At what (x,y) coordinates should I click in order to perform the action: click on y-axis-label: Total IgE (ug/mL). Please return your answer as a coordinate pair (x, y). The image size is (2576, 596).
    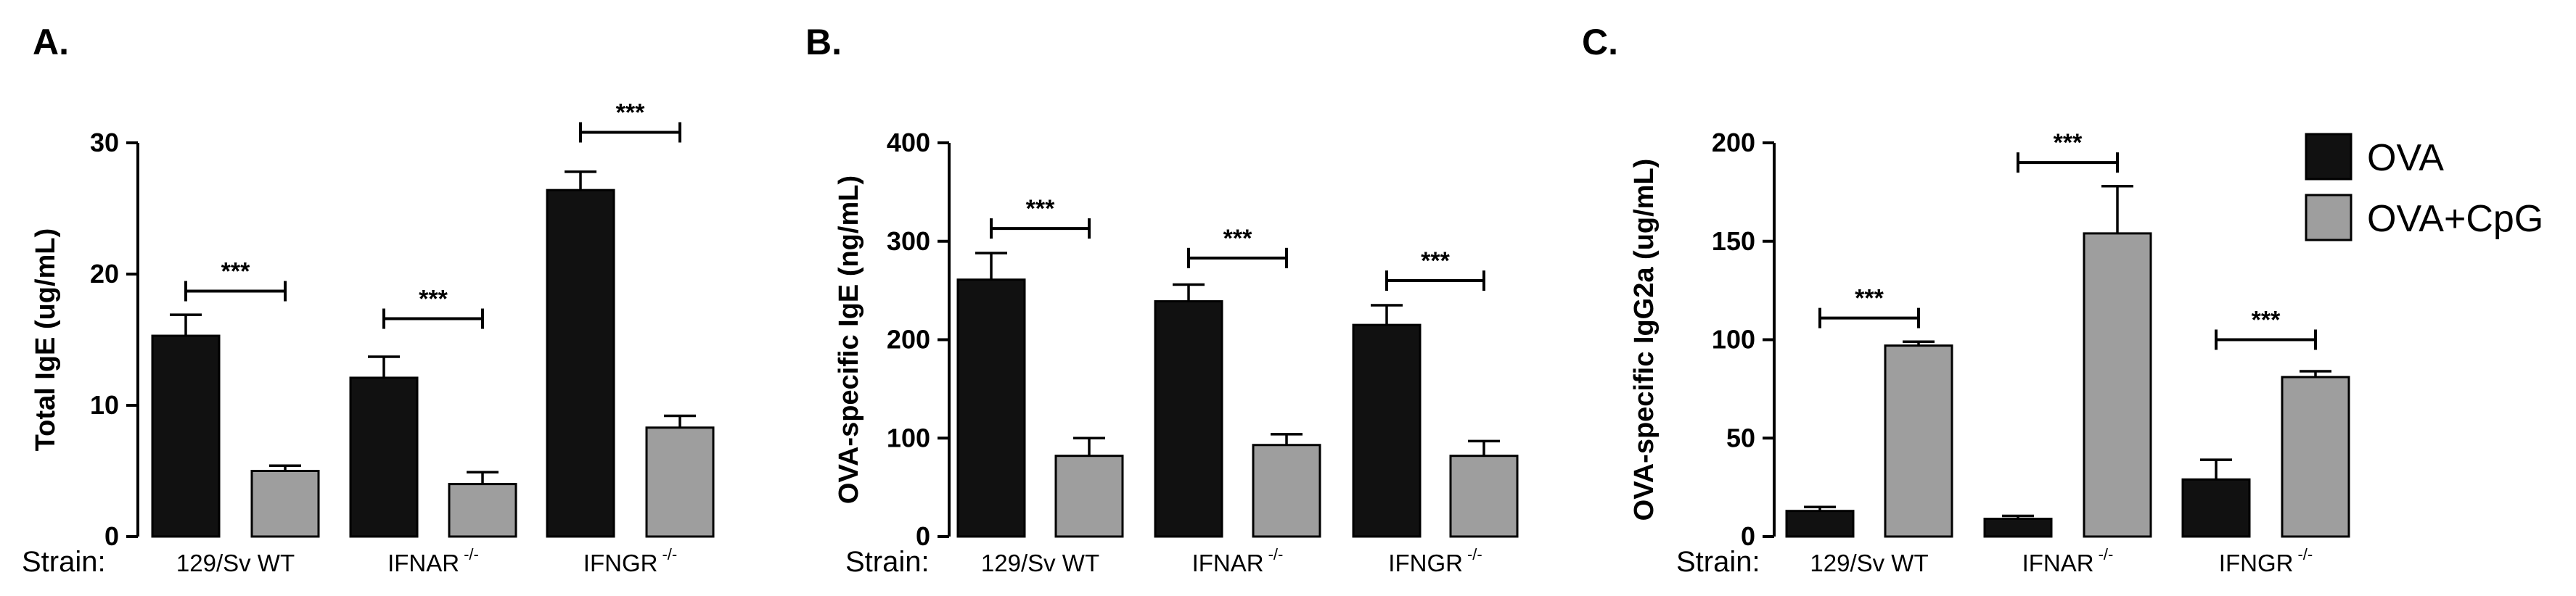
    Looking at the image, I should click on (45, 339).